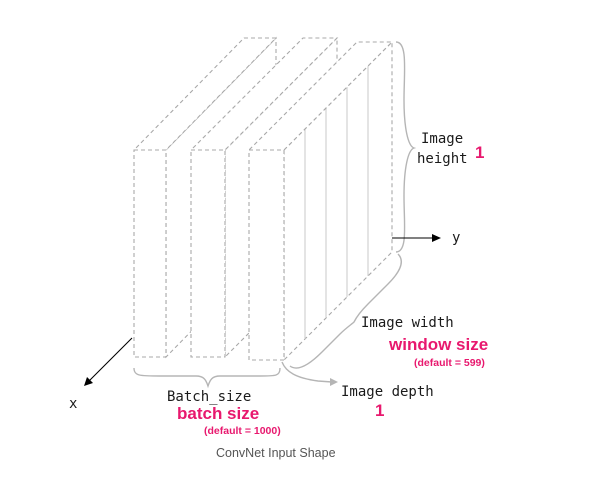 The width and height of the screenshot is (600, 477). What do you see at coordinates (242, 431) in the screenshot?
I see `batch-size-default-note: (default = 1000)` at bounding box center [242, 431].